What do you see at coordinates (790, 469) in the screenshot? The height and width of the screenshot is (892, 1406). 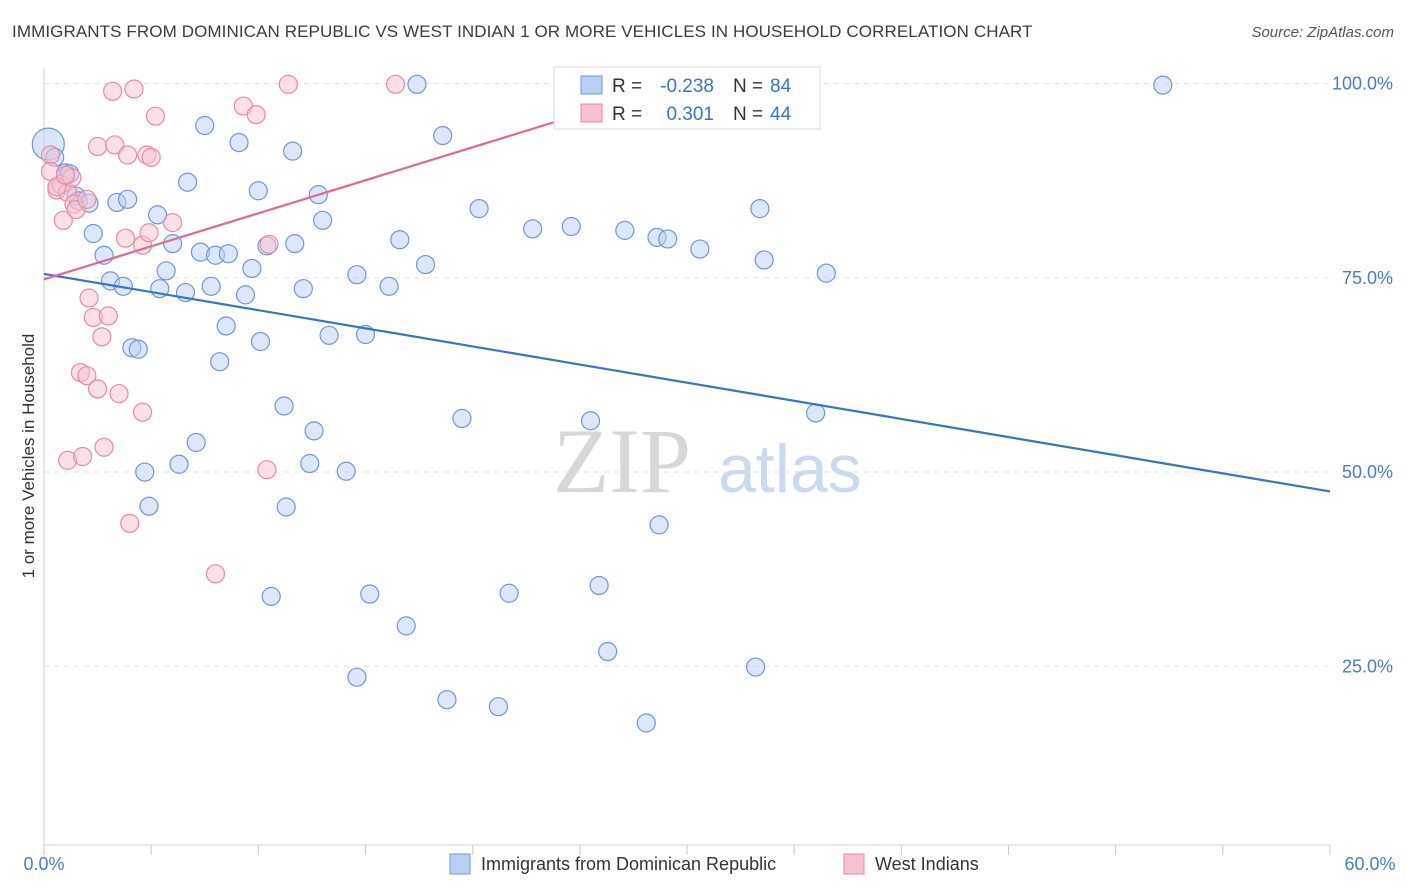 I see `watermark-atlas: atlas` at bounding box center [790, 469].